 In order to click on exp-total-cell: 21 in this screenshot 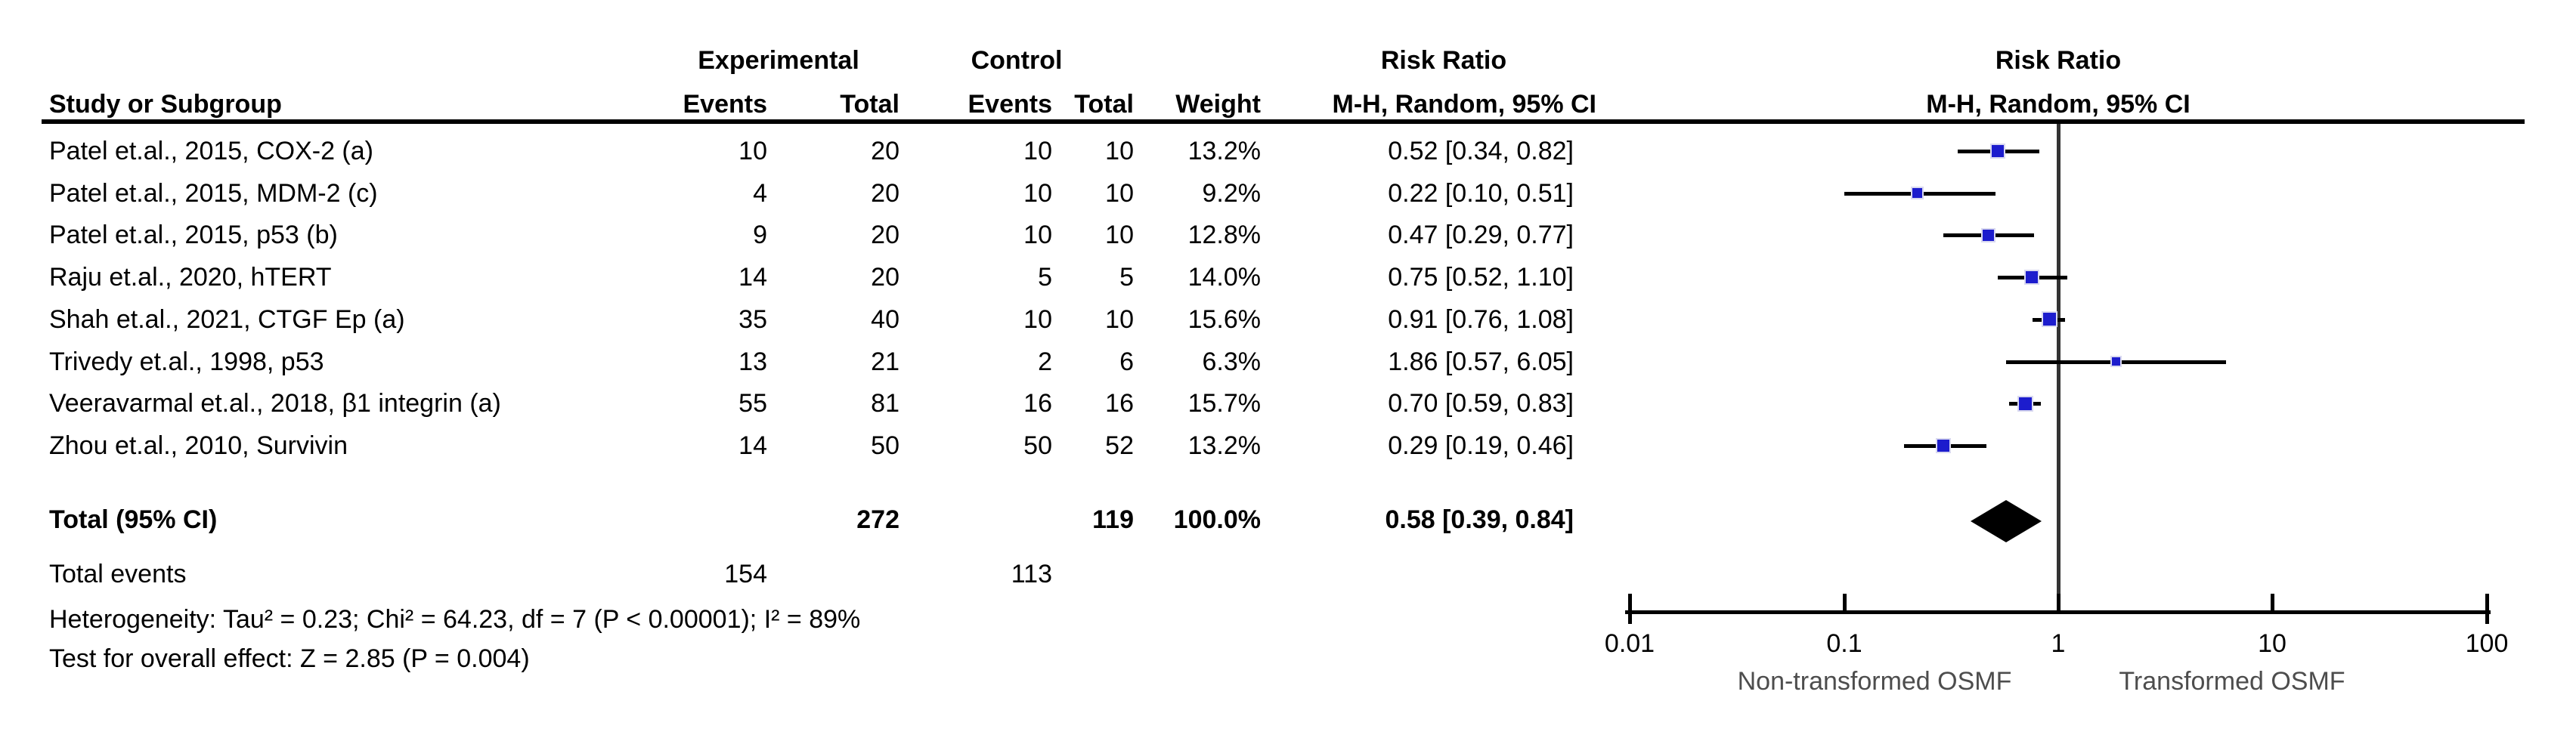, I will do `click(885, 361)`.